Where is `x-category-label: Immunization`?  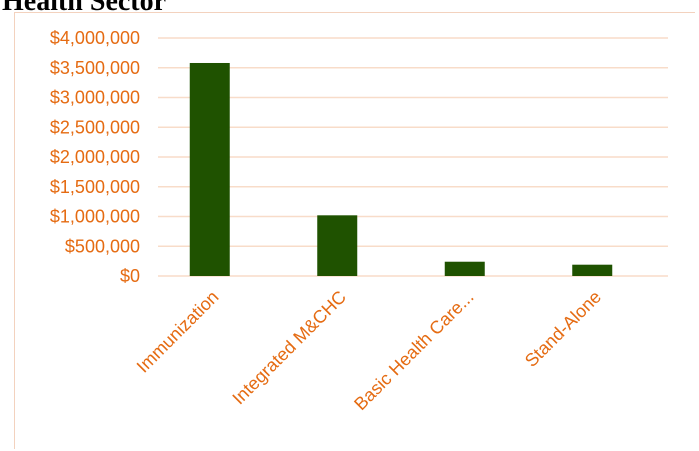
x-category-label: Immunization is located at coordinates (178, 332).